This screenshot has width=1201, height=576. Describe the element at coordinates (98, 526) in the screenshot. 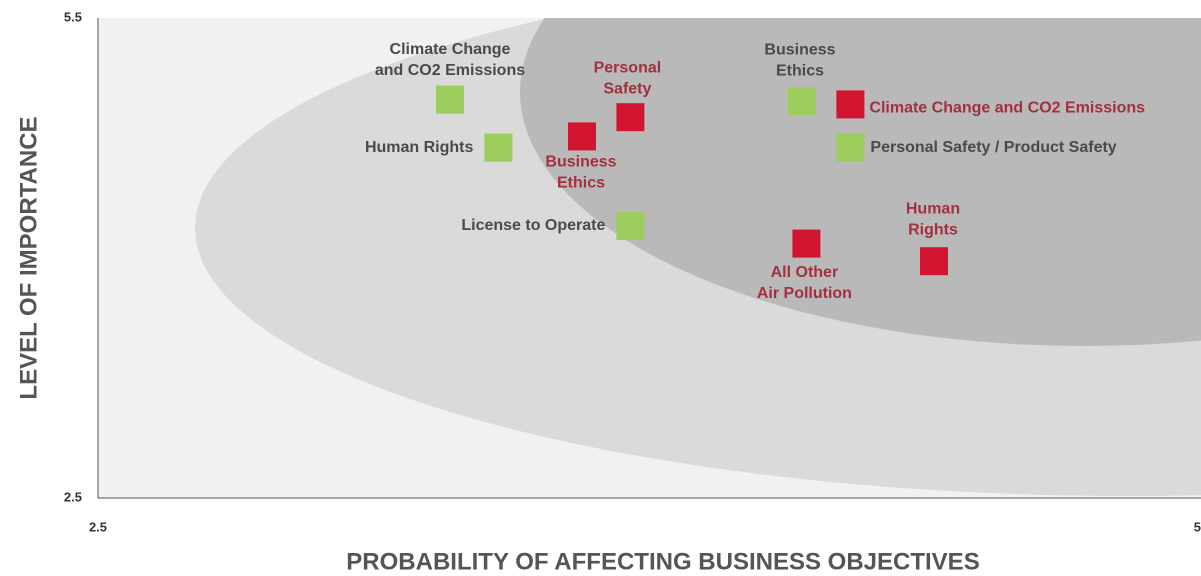

I see `x-tick-label: 2.5` at that location.